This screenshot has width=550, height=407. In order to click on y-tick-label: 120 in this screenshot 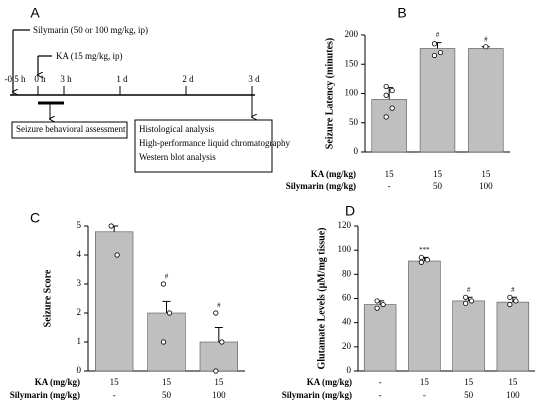, I will do `click(345, 225)`.